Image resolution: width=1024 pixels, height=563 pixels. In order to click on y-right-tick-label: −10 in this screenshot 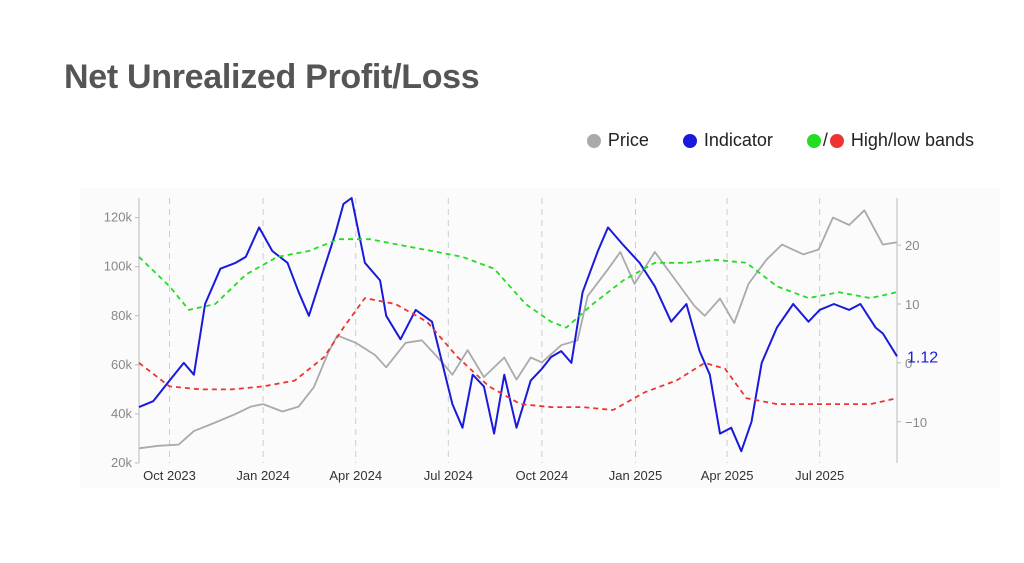, I will do `click(916, 422)`.